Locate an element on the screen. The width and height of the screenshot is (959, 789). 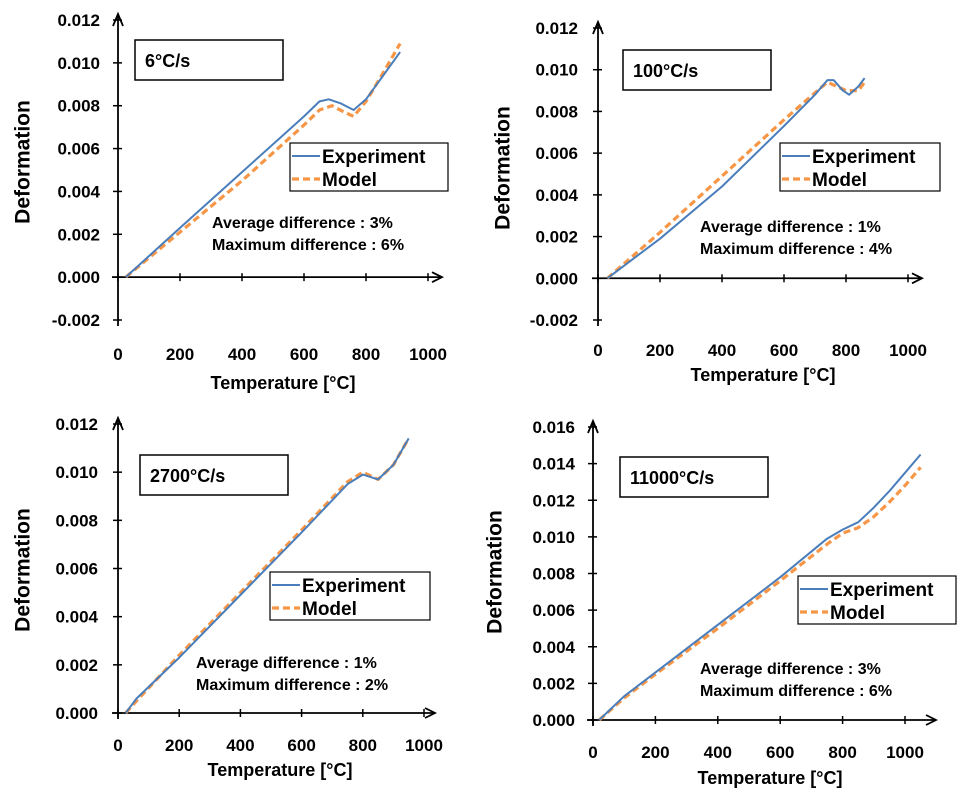
series-line-model is located at coordinates (760, 594).